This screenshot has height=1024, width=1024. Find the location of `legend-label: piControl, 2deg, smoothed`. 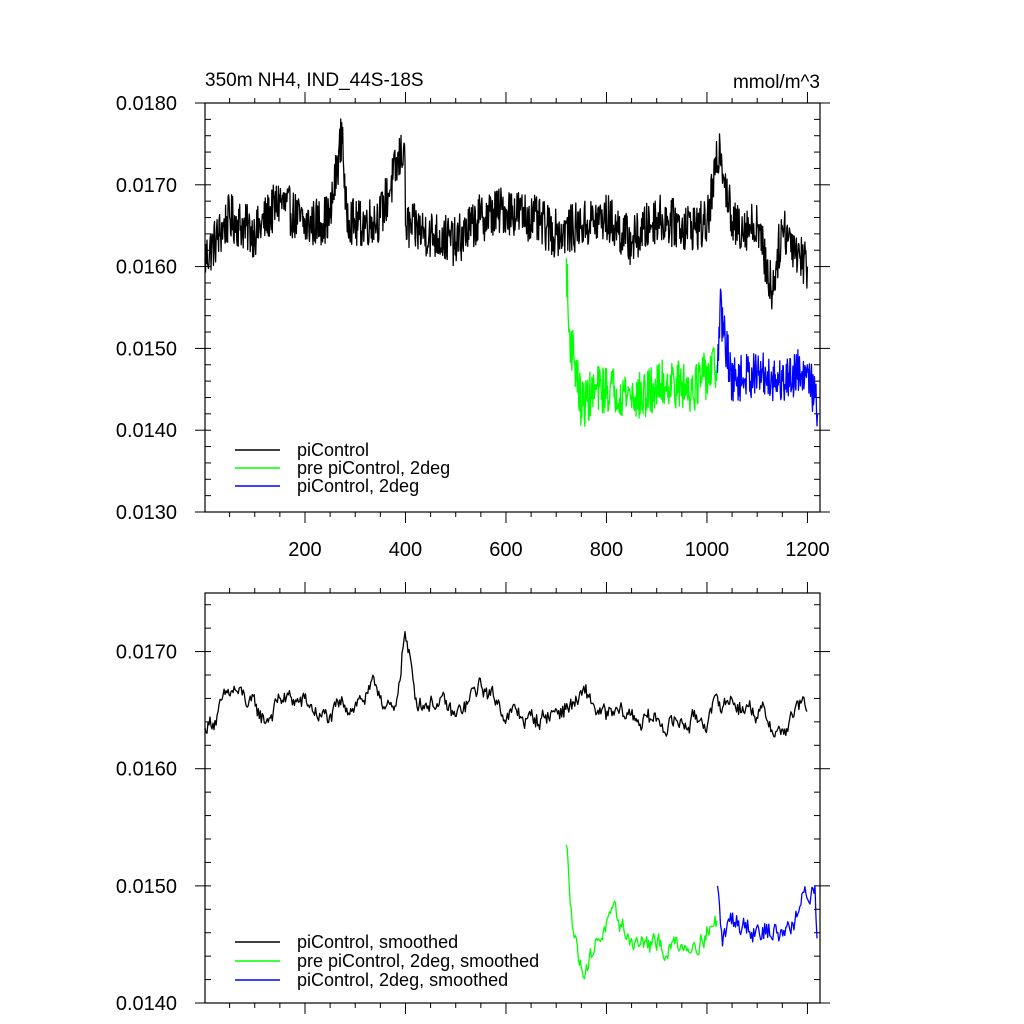

legend-label: piControl, 2deg, smoothed is located at coordinates (402, 980).